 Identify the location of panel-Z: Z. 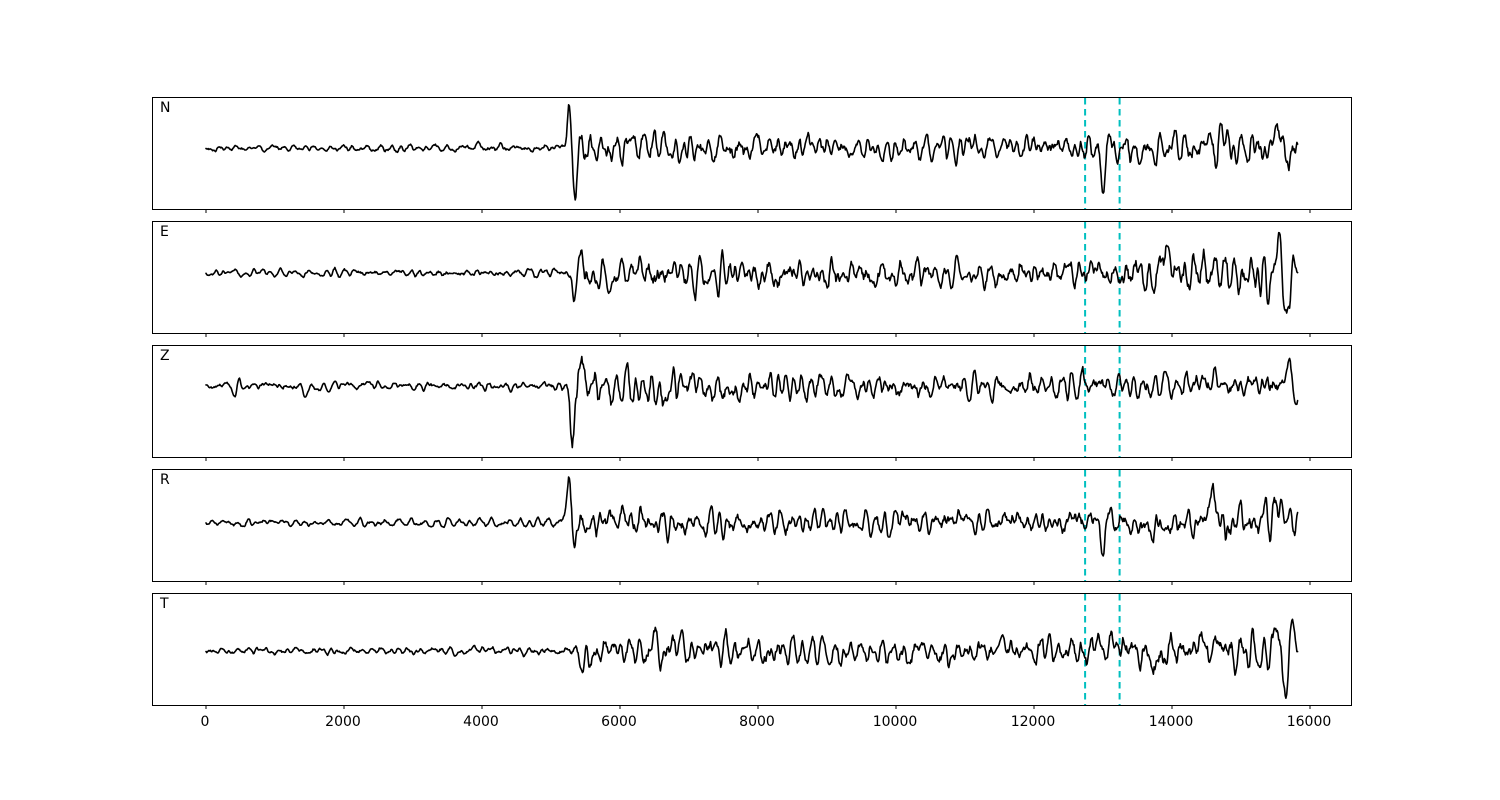
(752, 403).